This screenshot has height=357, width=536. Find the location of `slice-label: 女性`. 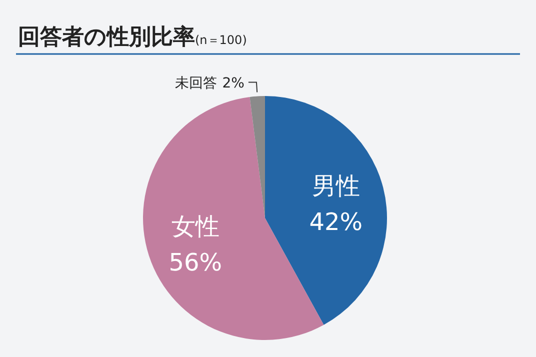

slice-label: 女性 is located at coordinates (195, 226).